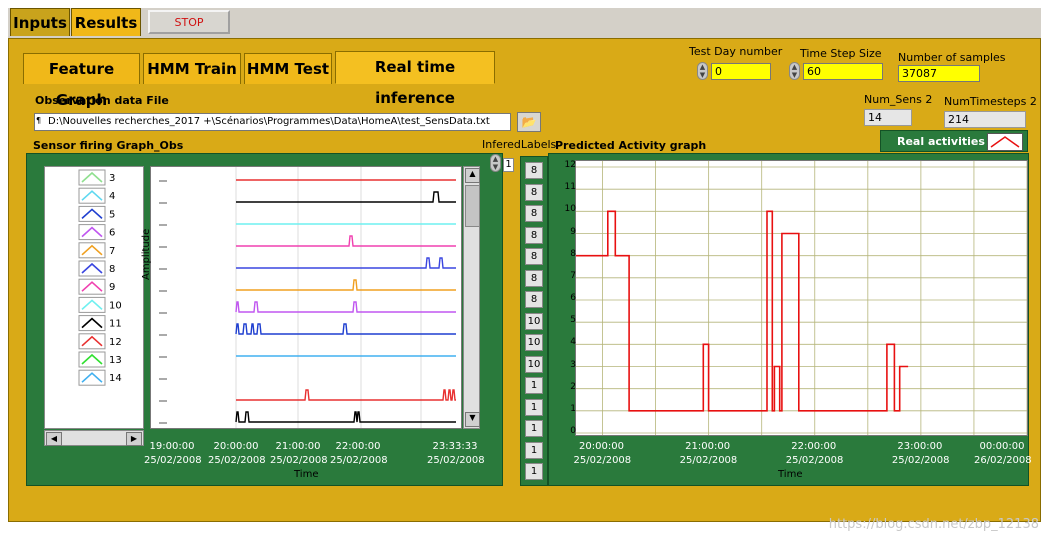 Image resolution: width=1049 pixels, height=538 pixels. I want to click on sensor-xlabel: Time, so click(306, 474).